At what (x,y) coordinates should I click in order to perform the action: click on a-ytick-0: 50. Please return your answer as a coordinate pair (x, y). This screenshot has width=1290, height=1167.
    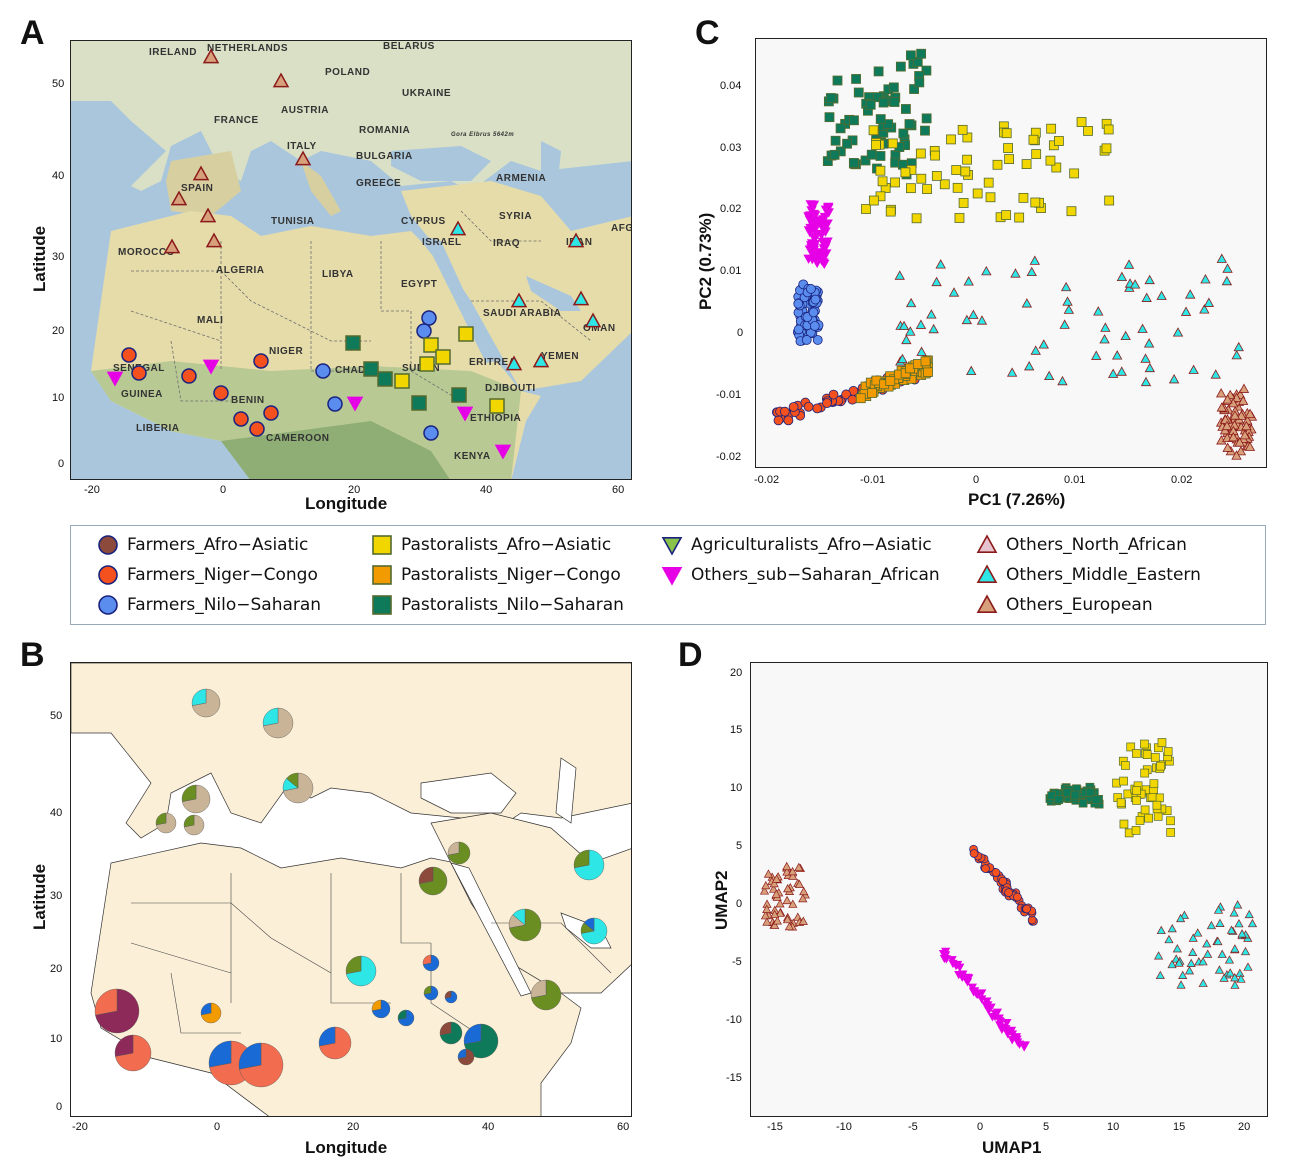
    Looking at the image, I should click on (58, 84).